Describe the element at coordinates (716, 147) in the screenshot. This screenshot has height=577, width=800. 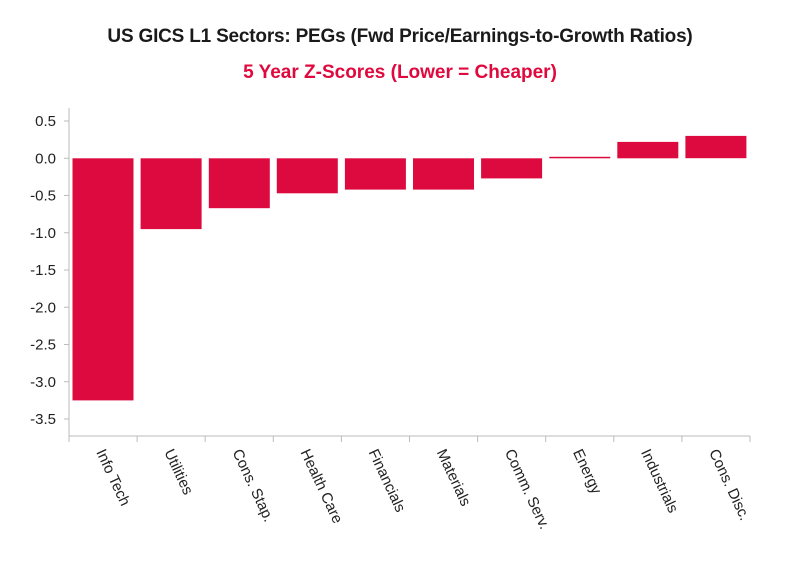
I see `bar-cons-disc` at that location.